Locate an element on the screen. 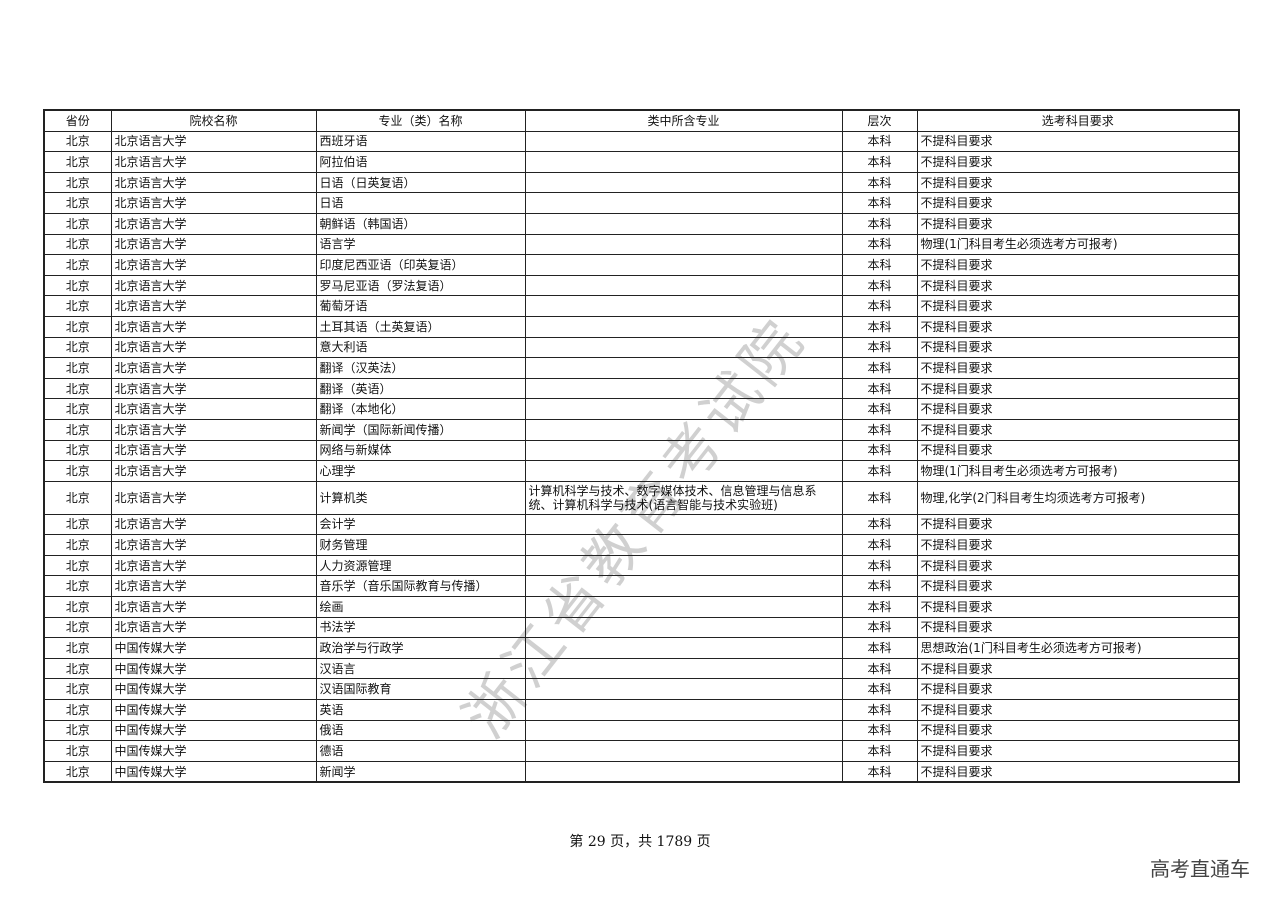 This screenshot has width=1280, height=905. column-header: 专业（类）名称 is located at coordinates (420, 120).